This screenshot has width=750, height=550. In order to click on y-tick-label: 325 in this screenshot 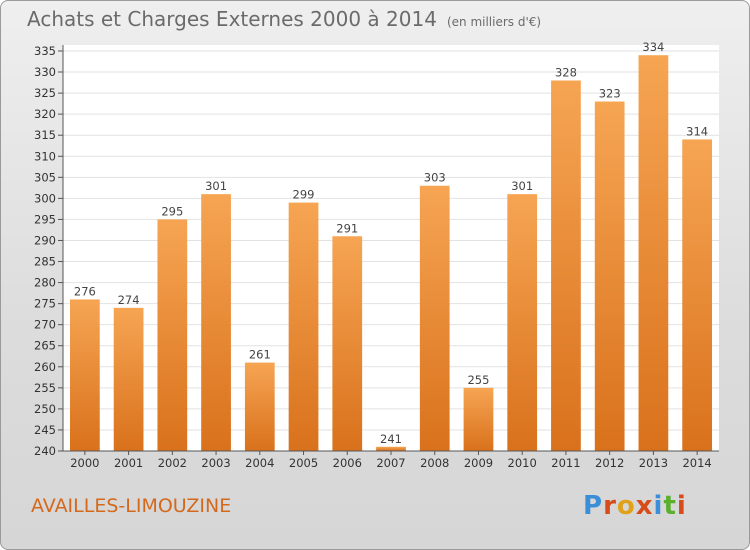, I will do `click(45, 93)`.